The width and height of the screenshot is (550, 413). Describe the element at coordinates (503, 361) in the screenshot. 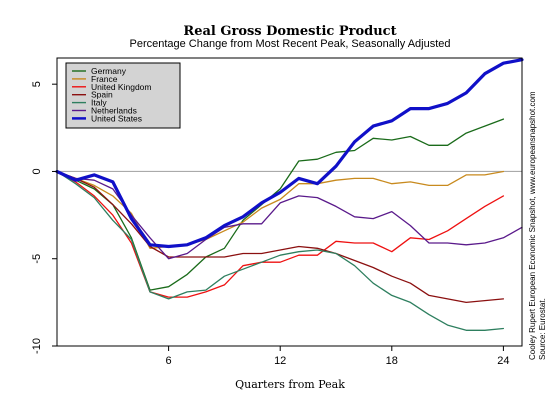

I see `x-tick-label: 24` at that location.